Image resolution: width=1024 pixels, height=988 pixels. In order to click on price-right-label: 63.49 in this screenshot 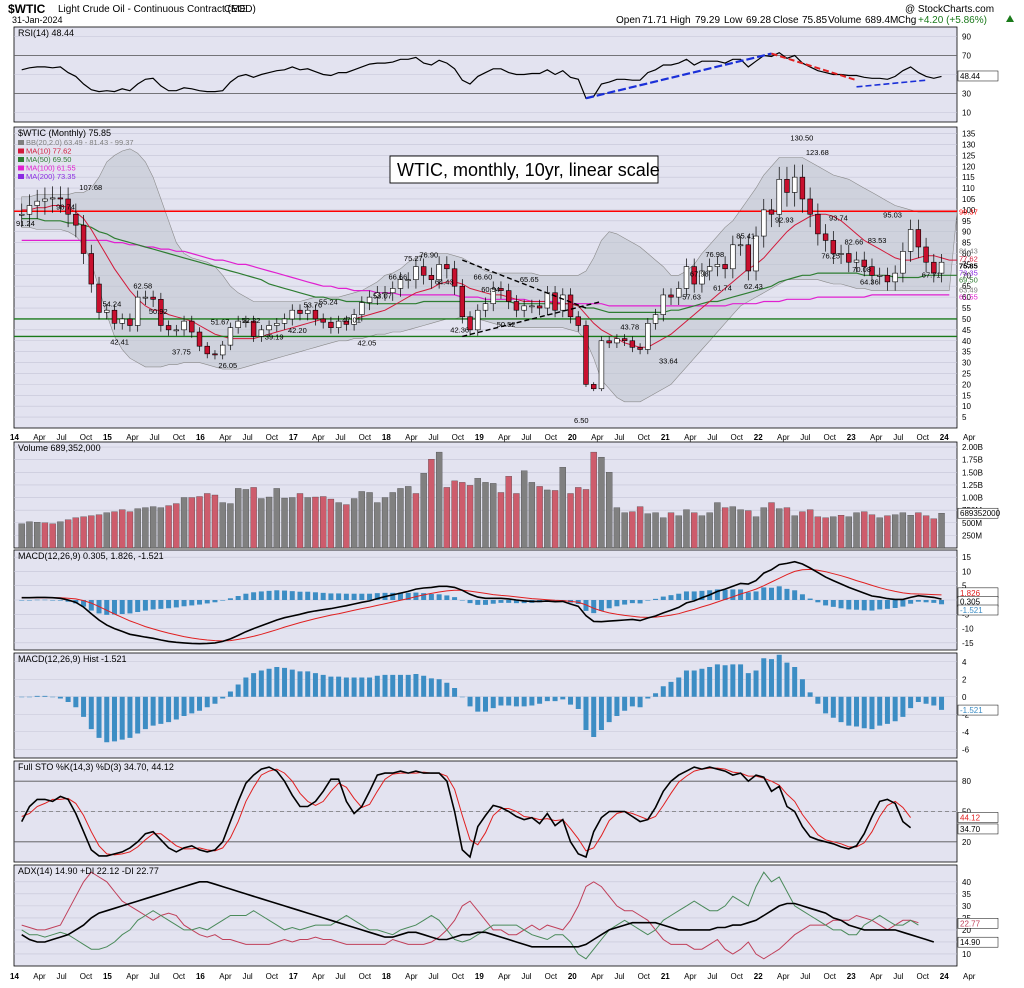, I will do `click(968, 290)`.